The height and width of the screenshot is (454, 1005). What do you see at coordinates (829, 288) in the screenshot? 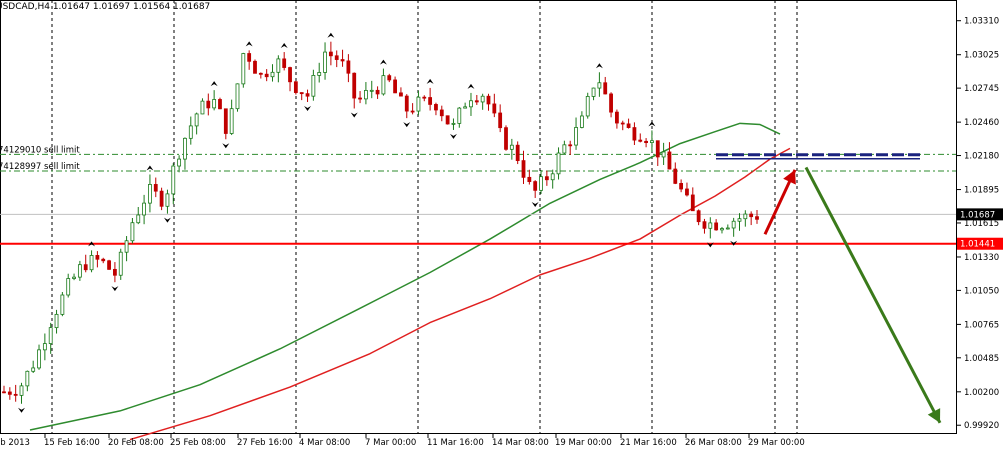
I see `trade-annotations` at bounding box center [829, 288].